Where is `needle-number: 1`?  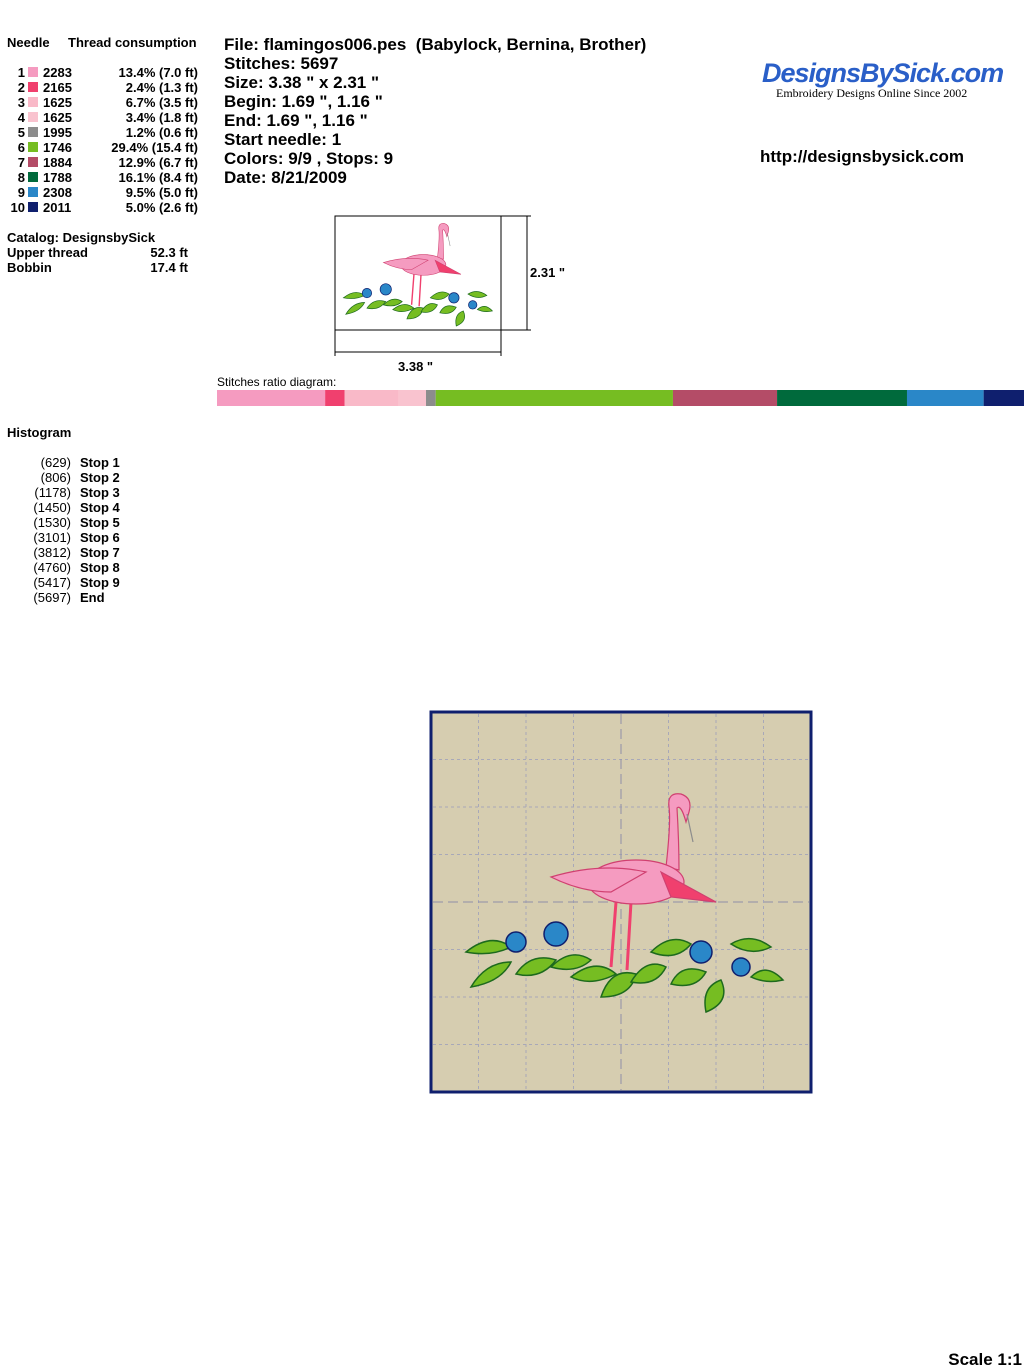 needle-number: 1 is located at coordinates (21, 72).